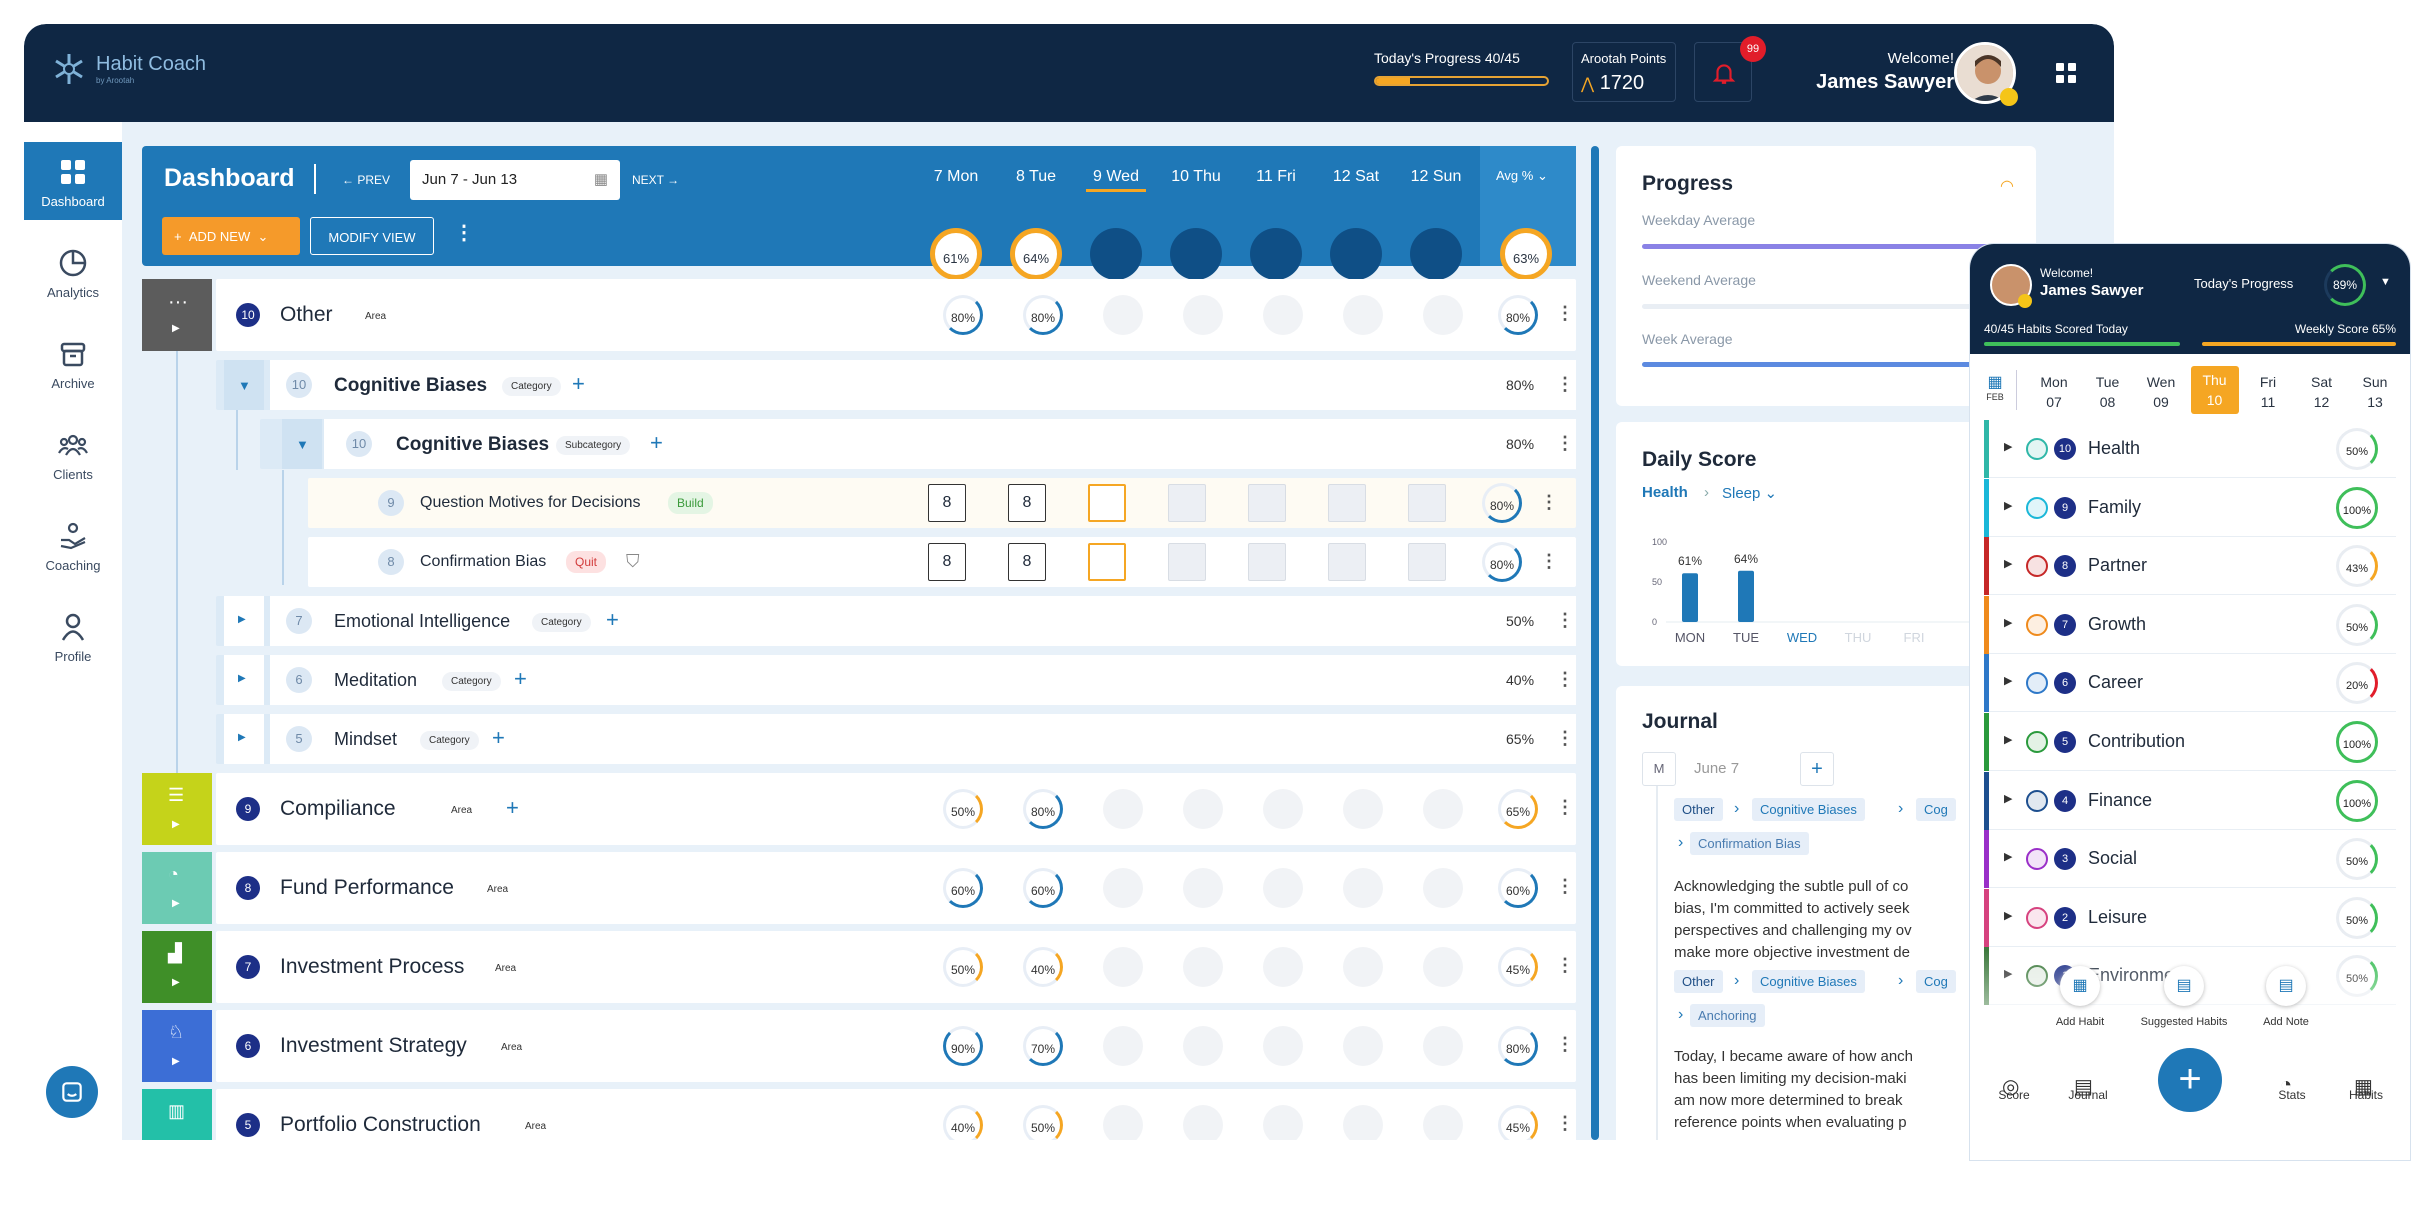  I want to click on day-chip: M, so click(1659, 769).